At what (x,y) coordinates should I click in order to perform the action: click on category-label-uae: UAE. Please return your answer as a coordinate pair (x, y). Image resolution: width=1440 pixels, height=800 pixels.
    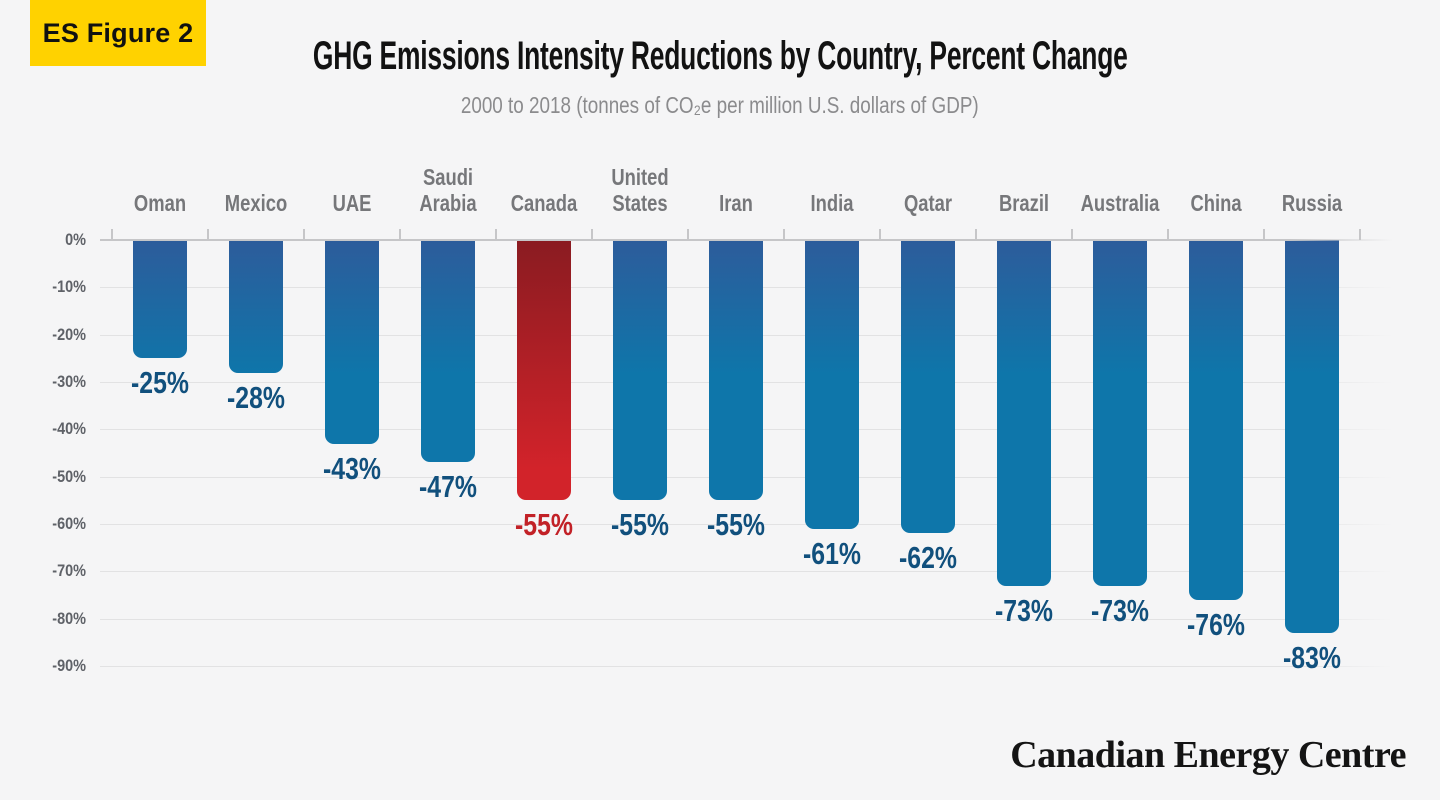
    Looking at the image, I should click on (352, 203).